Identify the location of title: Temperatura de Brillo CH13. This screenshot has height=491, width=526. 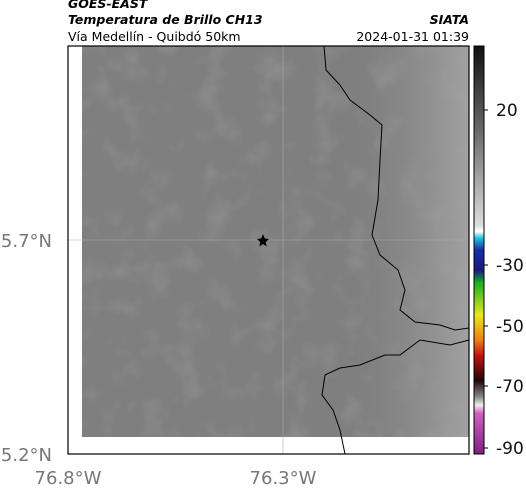
(165, 19).